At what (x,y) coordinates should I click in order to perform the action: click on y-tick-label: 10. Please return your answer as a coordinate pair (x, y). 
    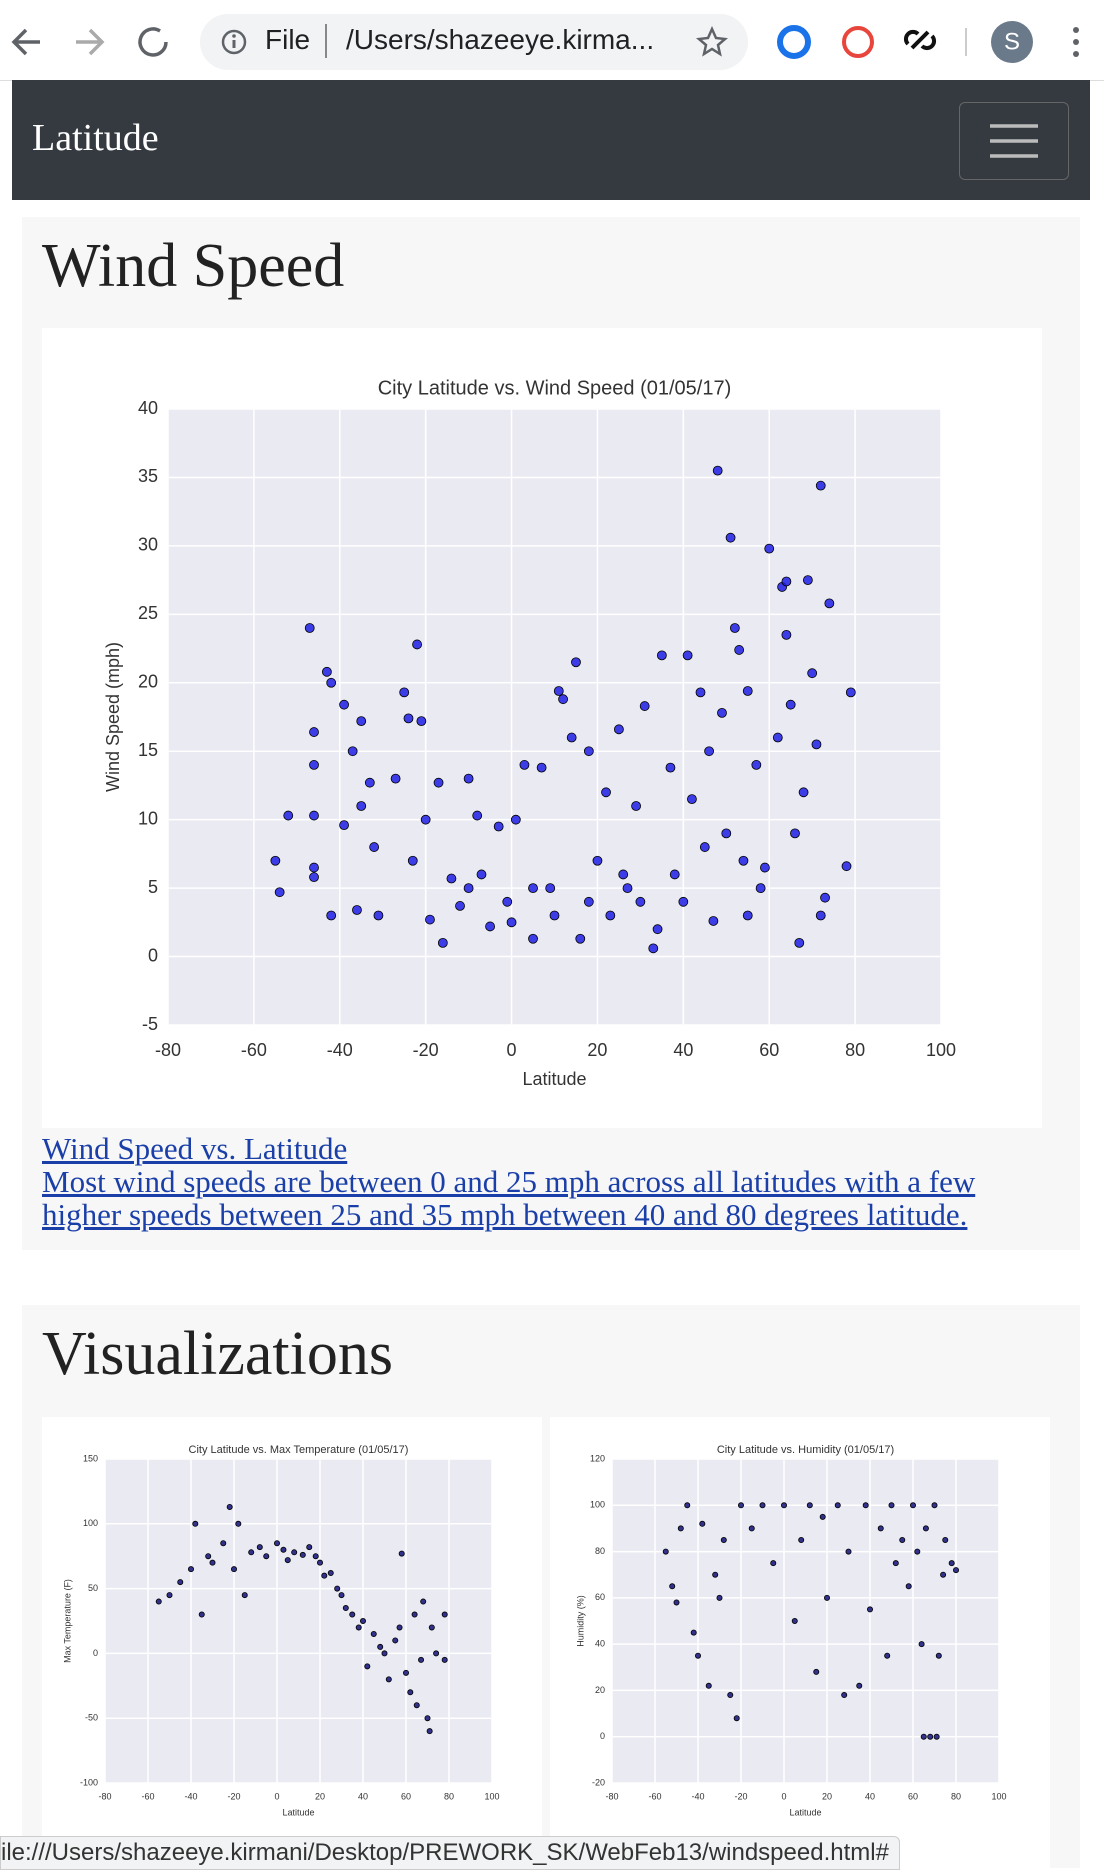
    Looking at the image, I should click on (148, 818).